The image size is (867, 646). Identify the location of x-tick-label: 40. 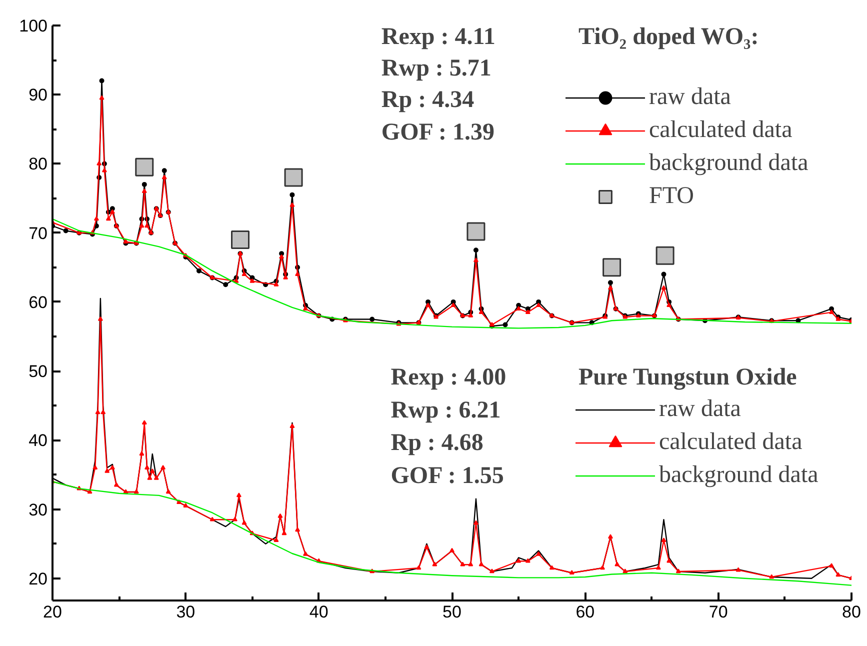
(318, 612).